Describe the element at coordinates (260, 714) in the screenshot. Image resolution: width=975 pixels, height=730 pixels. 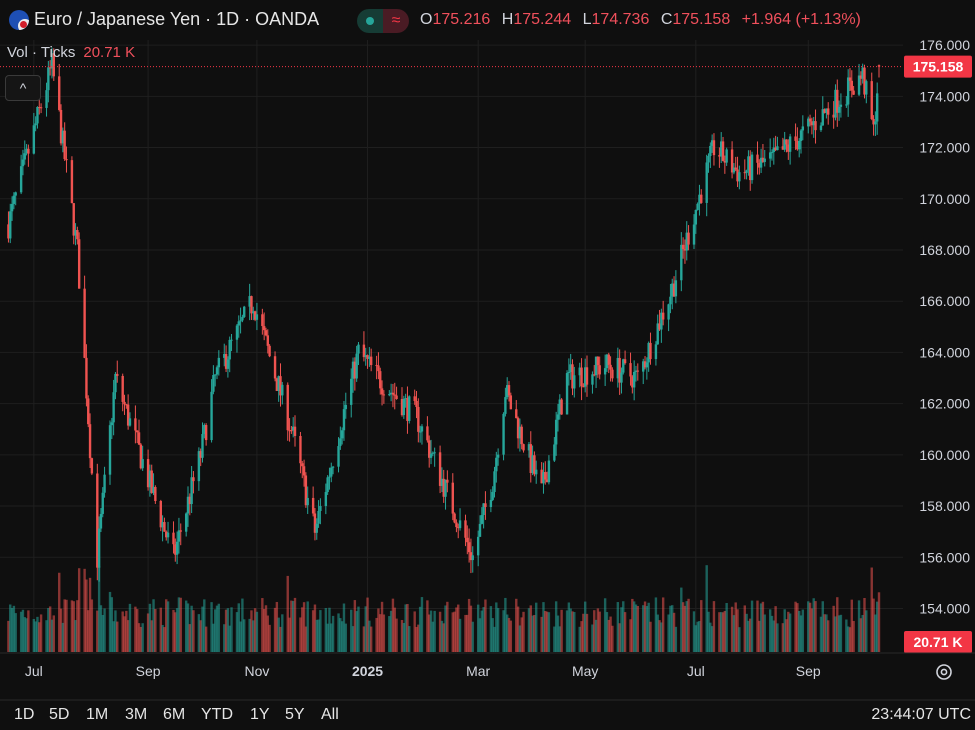
I see `range-1y-button: 1Y` at that location.